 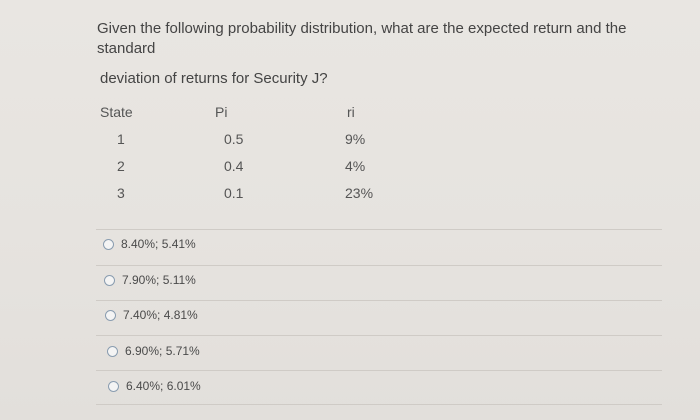 I want to click on answer-option-4: 6.90%; 5.71%, so click(x=153, y=351).